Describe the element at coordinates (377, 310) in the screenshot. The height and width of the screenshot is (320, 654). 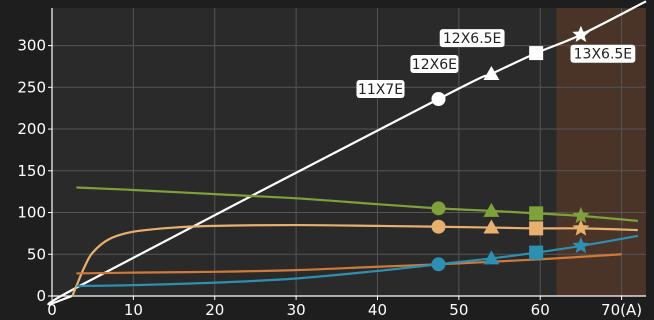
I see `x-tick-label: 40` at that location.